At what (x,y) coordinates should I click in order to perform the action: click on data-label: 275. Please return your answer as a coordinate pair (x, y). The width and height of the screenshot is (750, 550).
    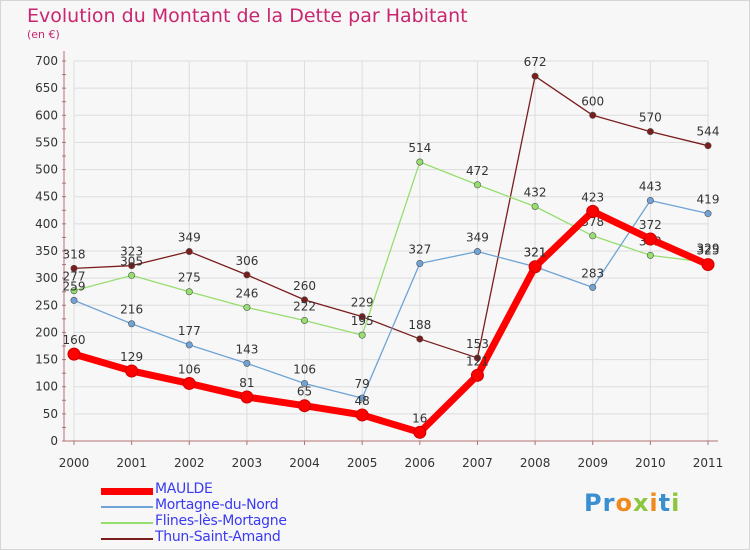
    Looking at the image, I should click on (189, 278).